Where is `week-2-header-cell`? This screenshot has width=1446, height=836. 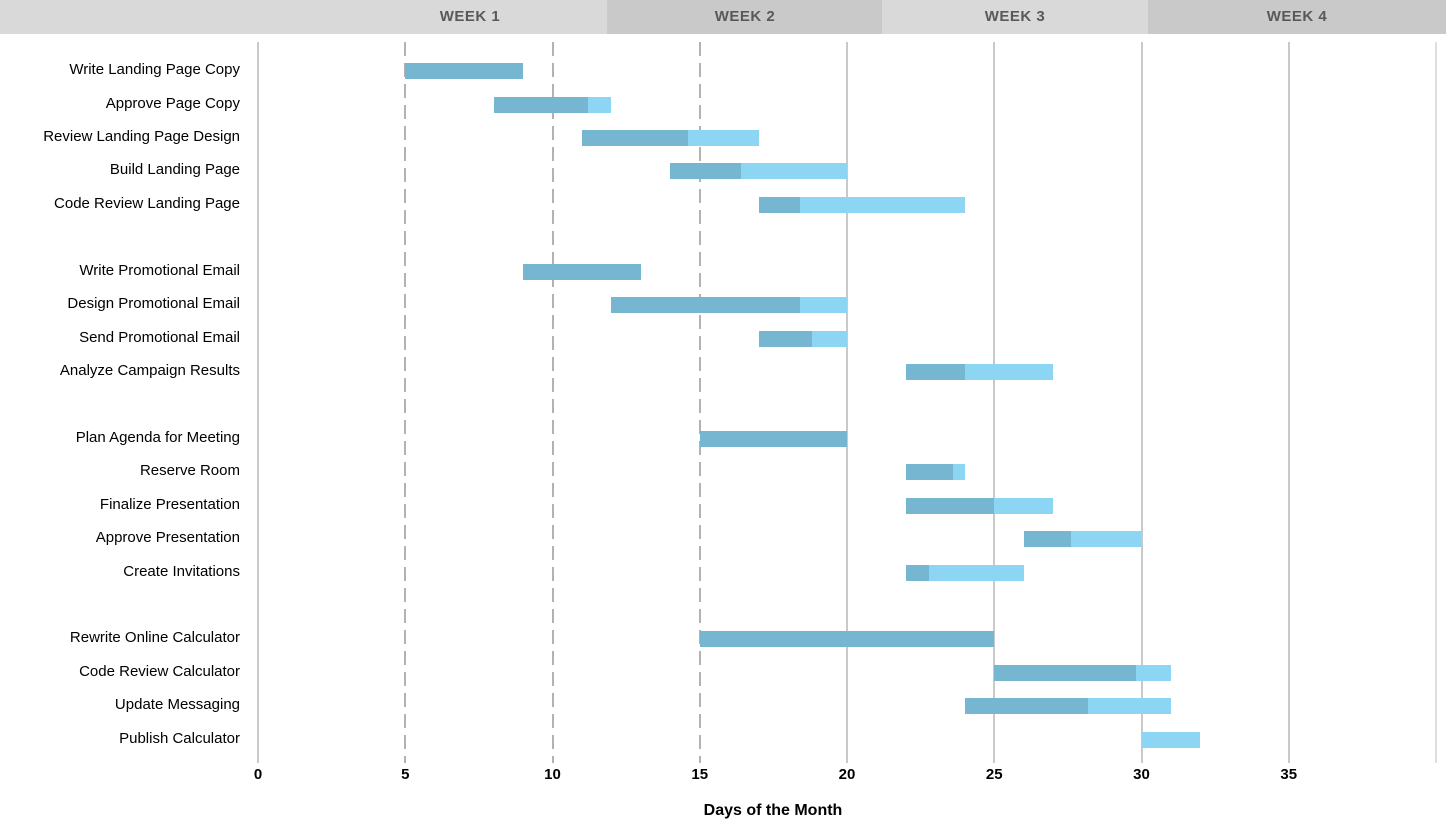 week-2-header-cell is located at coordinates (744, 17).